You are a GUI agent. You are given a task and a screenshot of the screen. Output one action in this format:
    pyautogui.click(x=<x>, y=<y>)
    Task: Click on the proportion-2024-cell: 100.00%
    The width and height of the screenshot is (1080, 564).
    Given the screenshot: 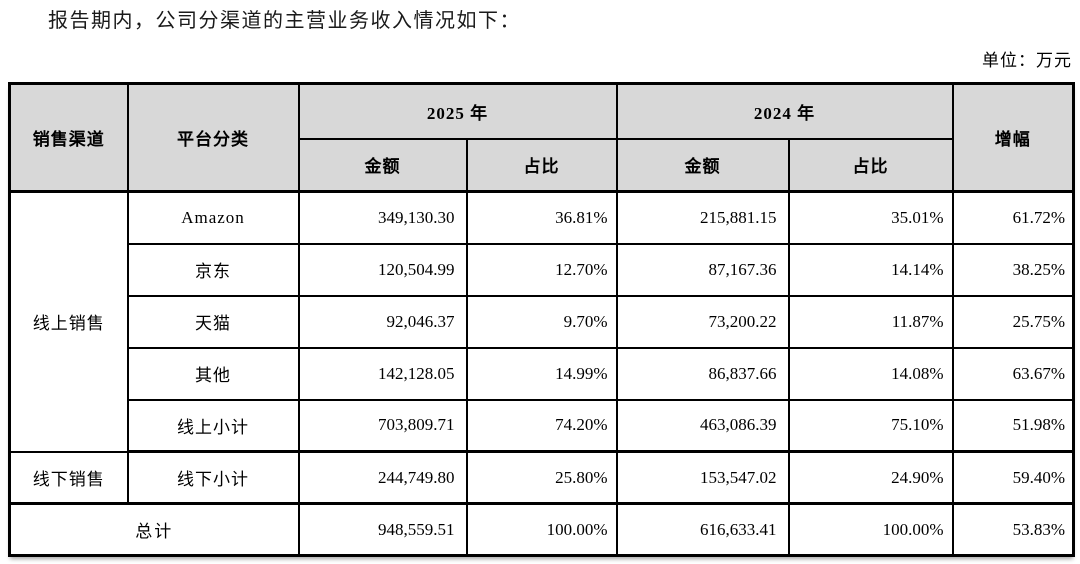 What is the action you would take?
    pyautogui.click(x=870, y=529)
    